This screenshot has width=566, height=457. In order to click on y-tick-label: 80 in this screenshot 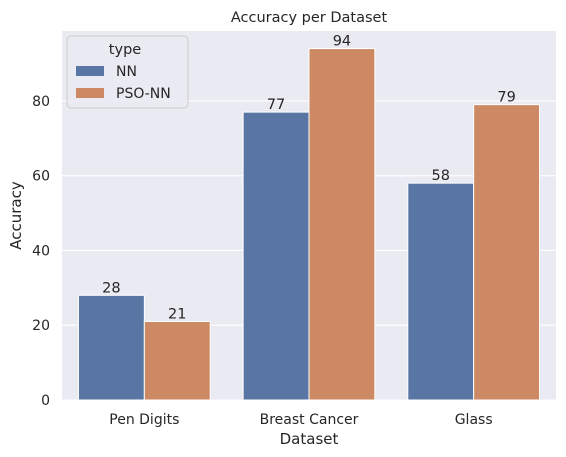, I will do `click(41, 102)`.